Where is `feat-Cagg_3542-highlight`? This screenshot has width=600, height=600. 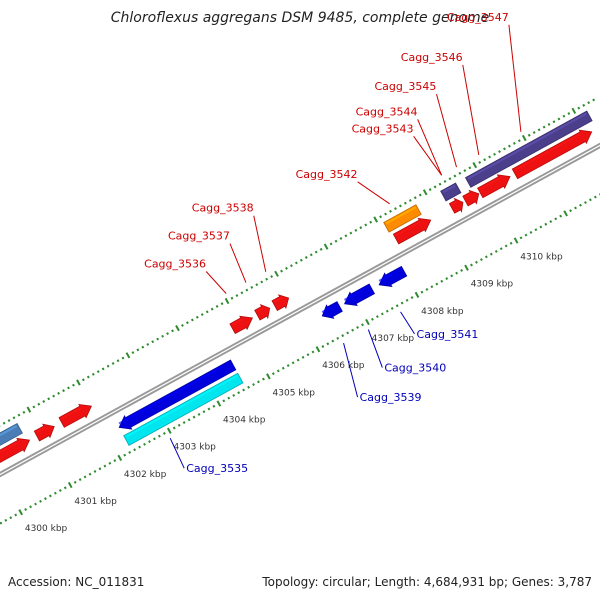 feat-Cagg_3542-highlight is located at coordinates (408, 228).